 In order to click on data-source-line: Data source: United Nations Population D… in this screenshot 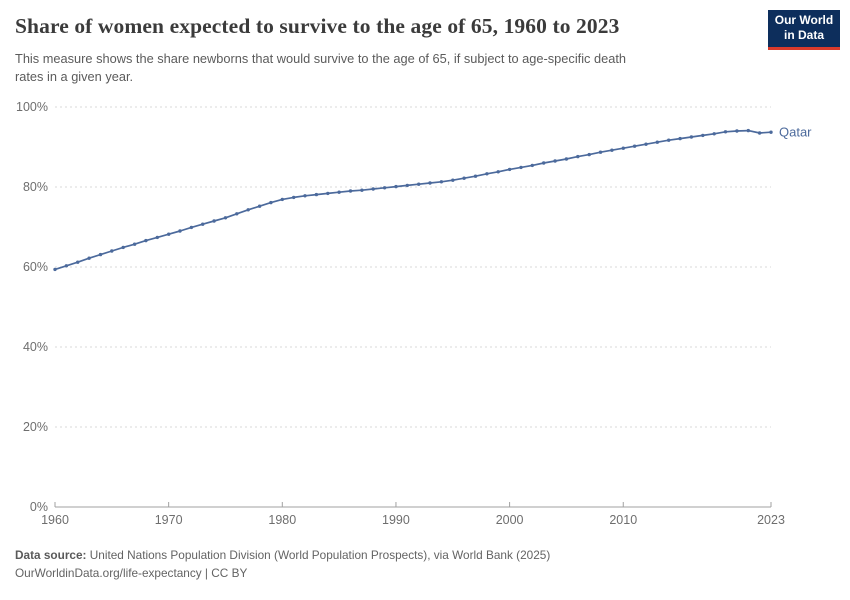, I will do `click(282, 555)`.